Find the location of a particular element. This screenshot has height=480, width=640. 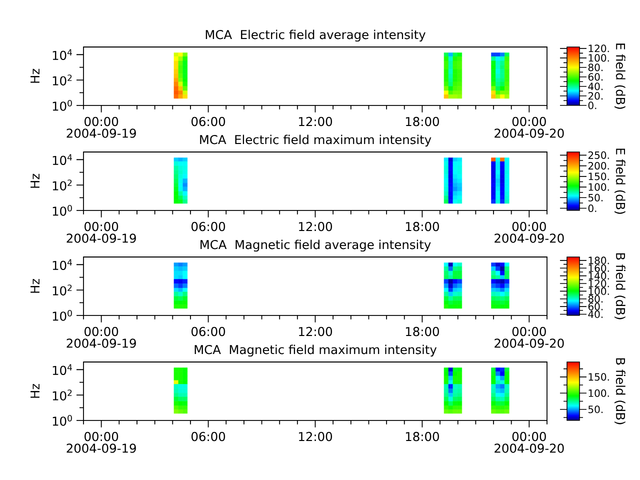

chart-title: MCA Magnetic field average intensity is located at coordinates (315, 246).